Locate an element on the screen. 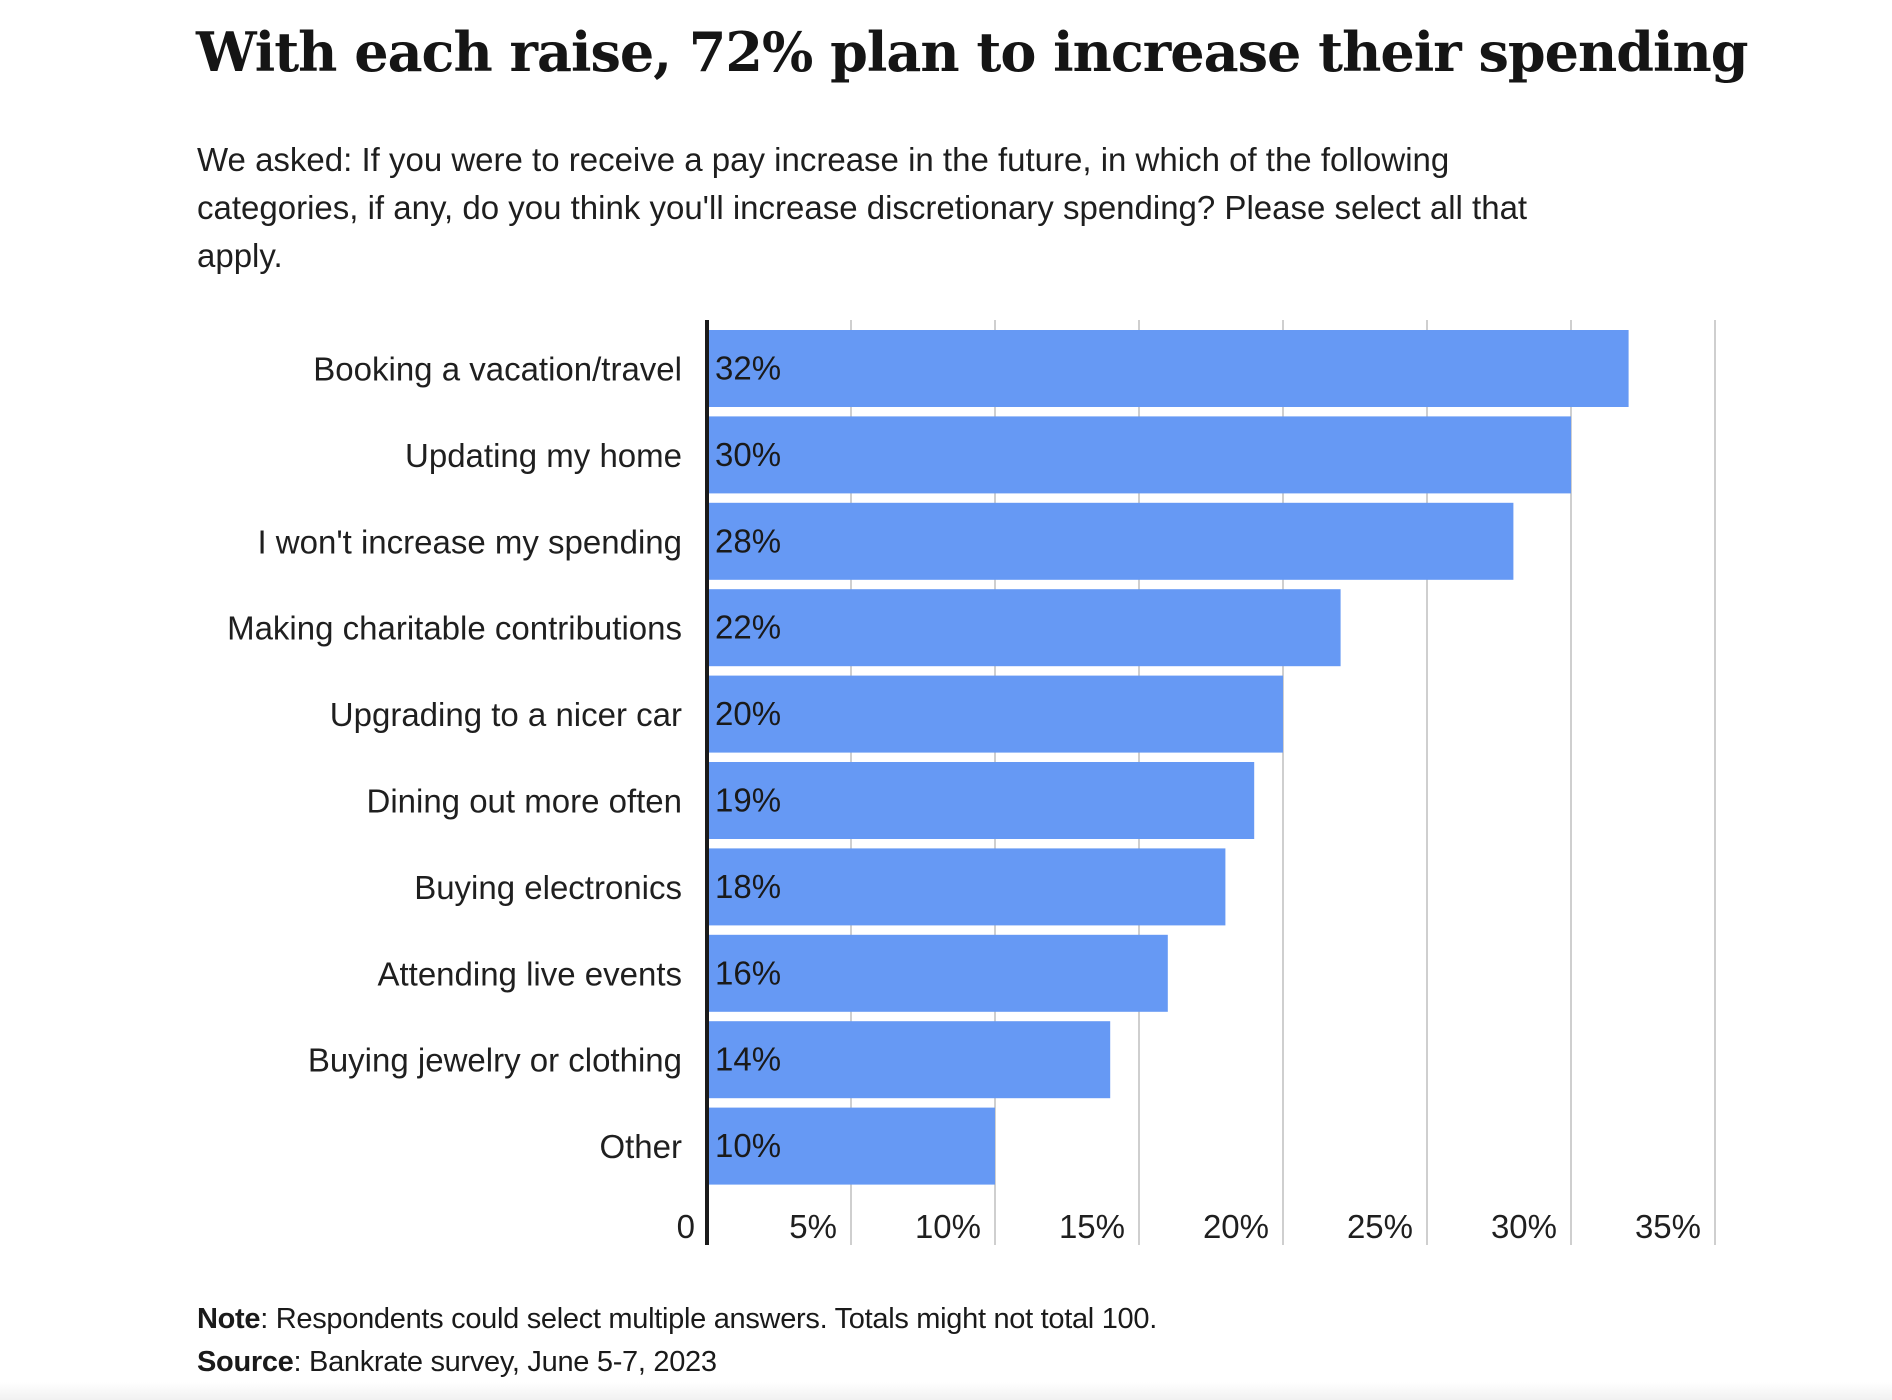  category-label: Dining out more often is located at coordinates (524, 801).